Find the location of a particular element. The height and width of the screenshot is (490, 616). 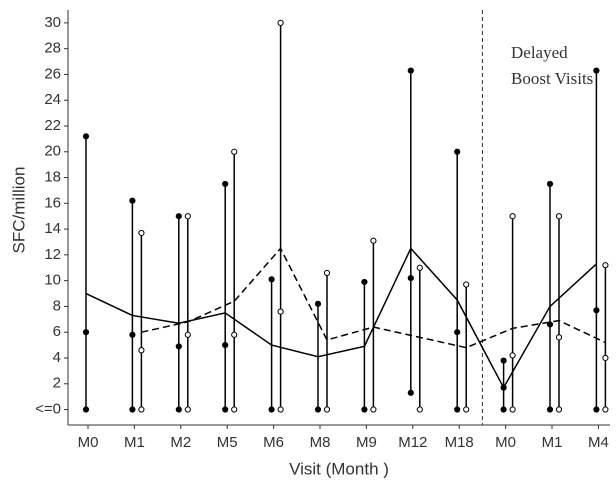

x-tick-label: M12 is located at coordinates (412, 442).